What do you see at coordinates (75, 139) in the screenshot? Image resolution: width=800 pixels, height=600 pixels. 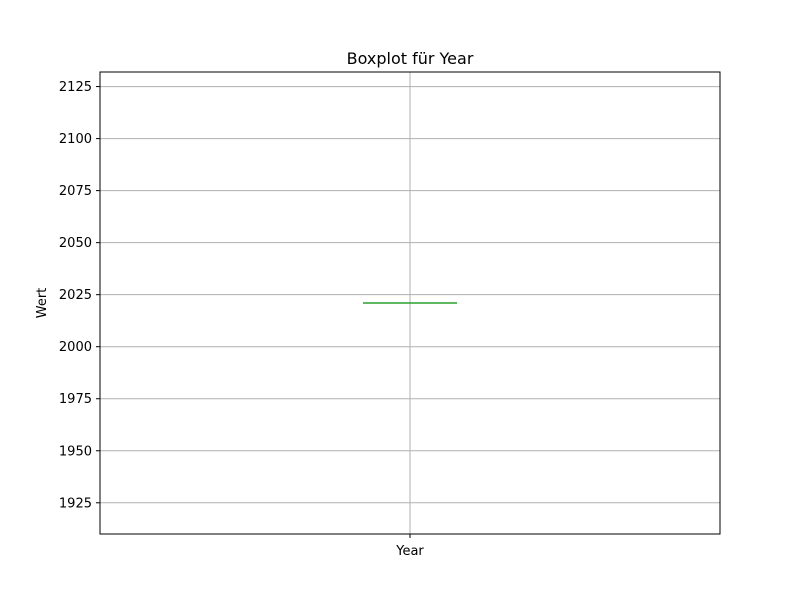 I see `y-tick-label: 2100` at bounding box center [75, 139].